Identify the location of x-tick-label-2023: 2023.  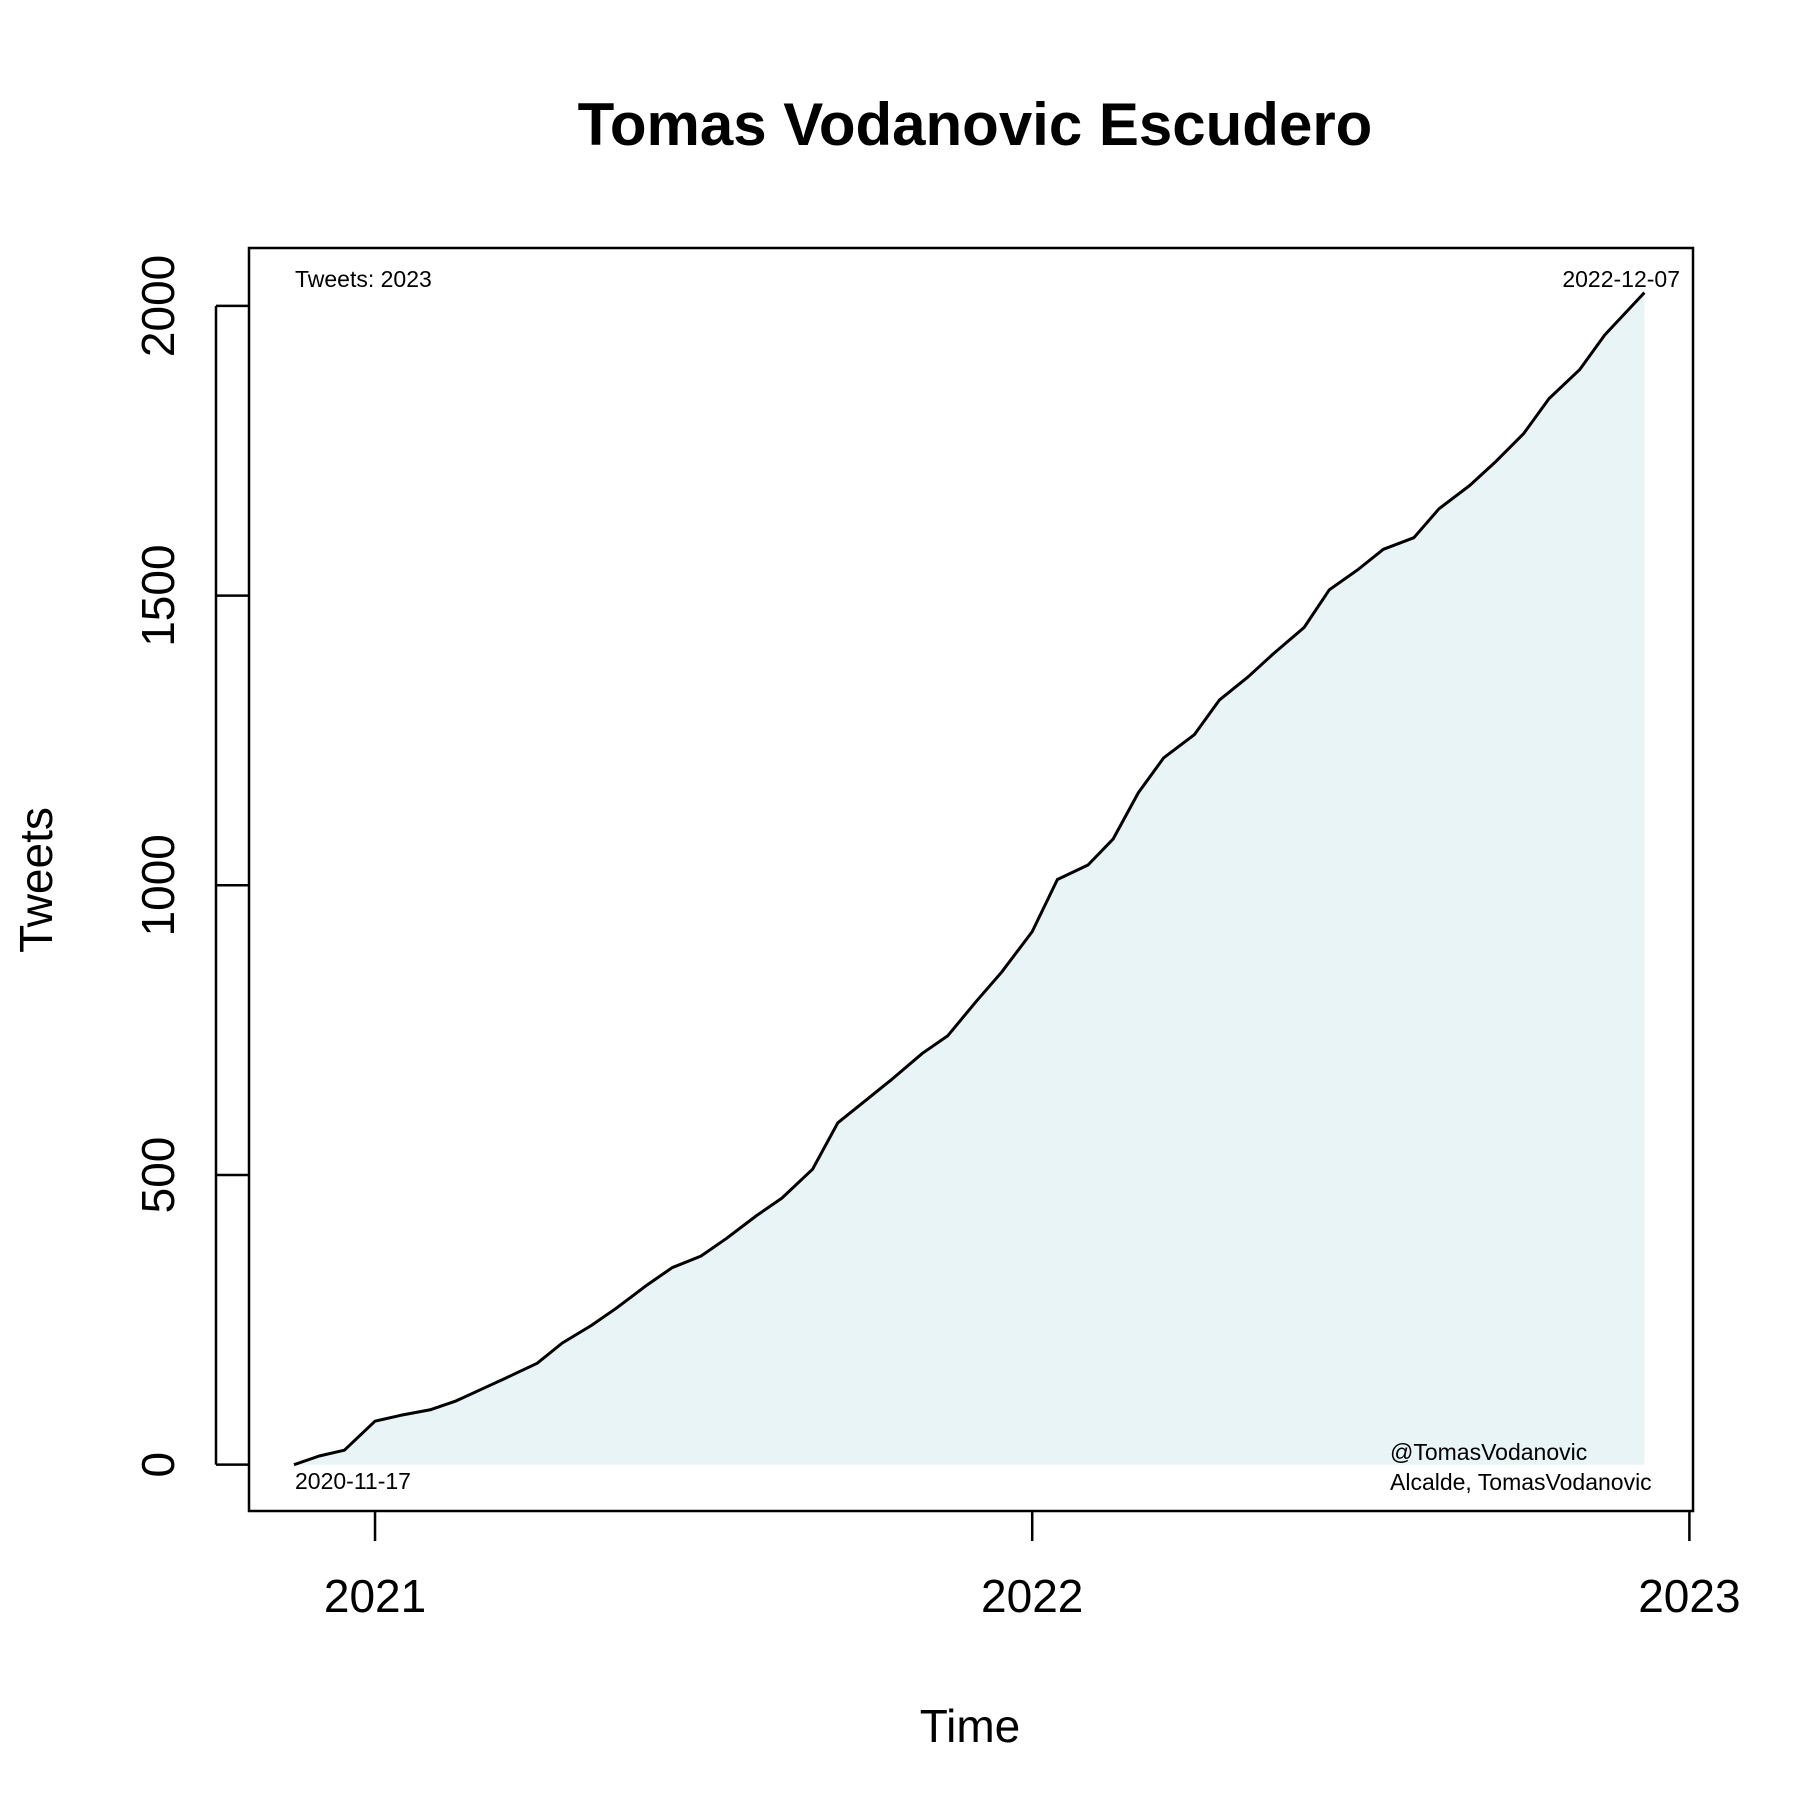
(1689, 1596).